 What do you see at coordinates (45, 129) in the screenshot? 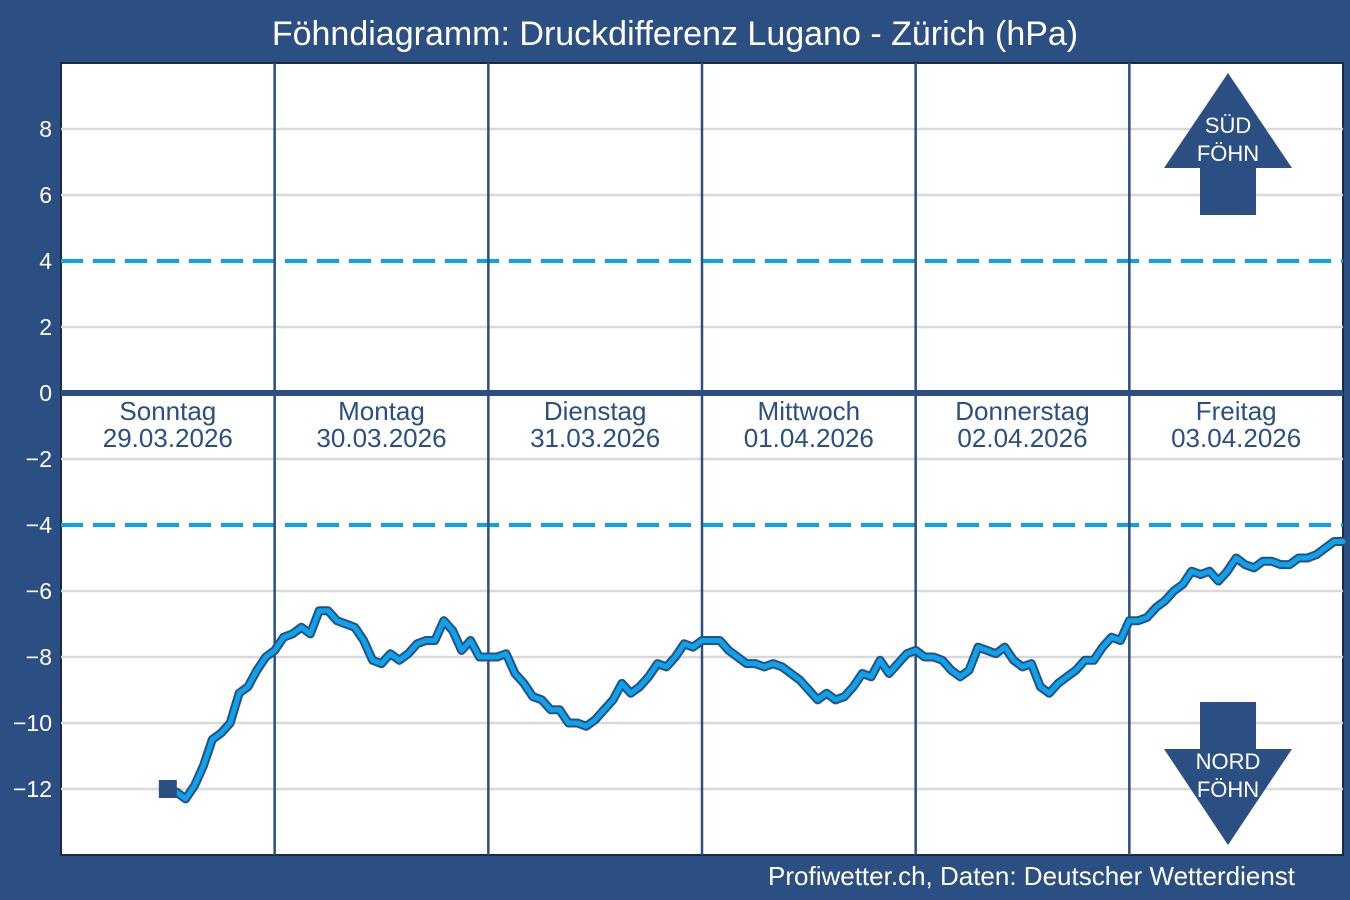
I see `y-tick-label: 8` at bounding box center [45, 129].